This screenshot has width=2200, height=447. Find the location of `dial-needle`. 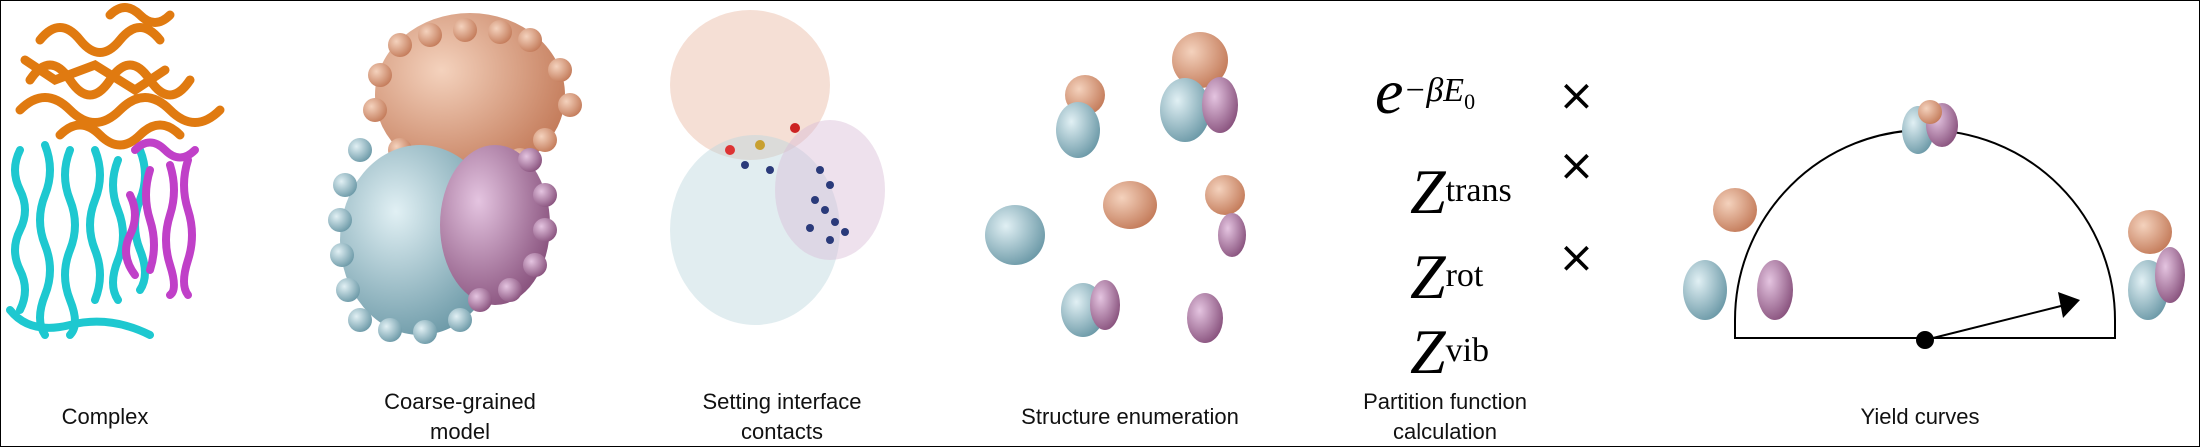

dial-needle is located at coordinates (1995, 322).